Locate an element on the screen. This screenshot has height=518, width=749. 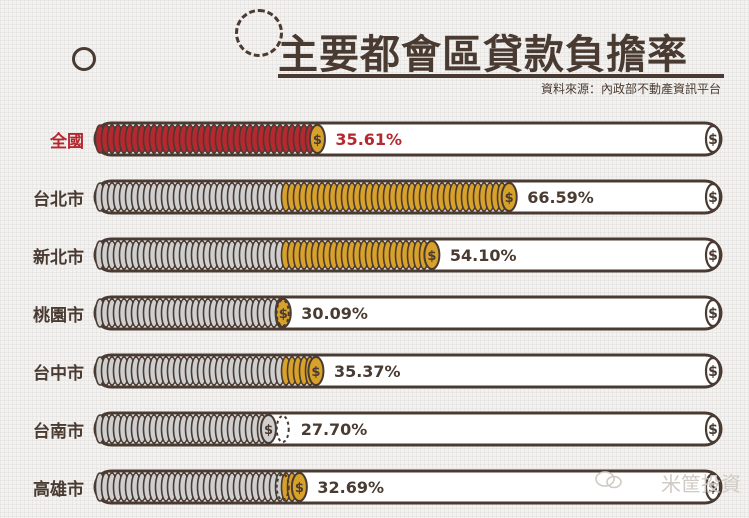
category-label: 台中市 is located at coordinates (58, 374).